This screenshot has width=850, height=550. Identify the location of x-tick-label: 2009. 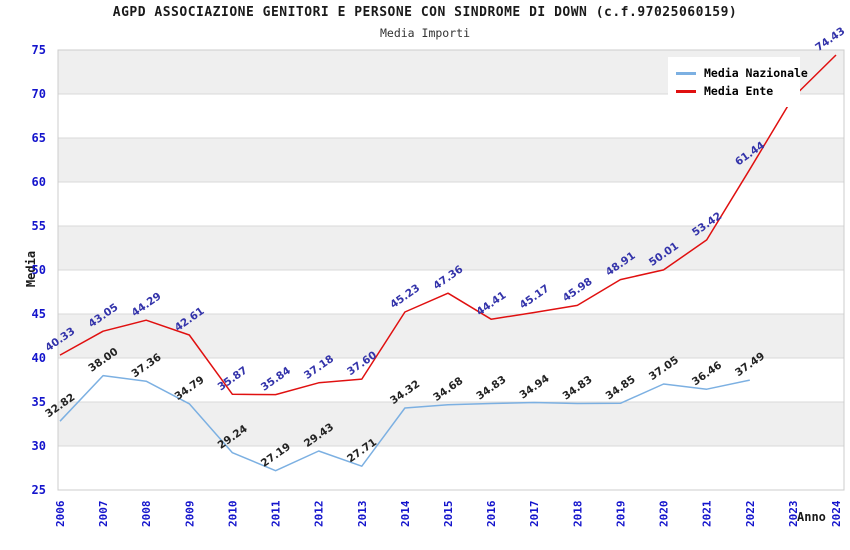
(189, 514).